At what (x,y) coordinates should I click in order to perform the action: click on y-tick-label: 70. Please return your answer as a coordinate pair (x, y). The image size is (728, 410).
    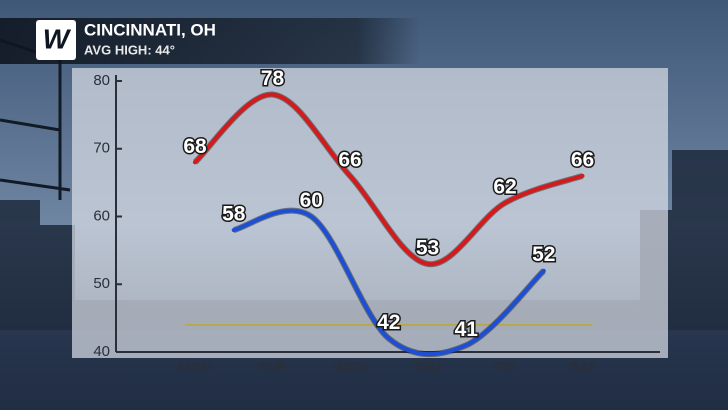
    Looking at the image, I should click on (101, 148).